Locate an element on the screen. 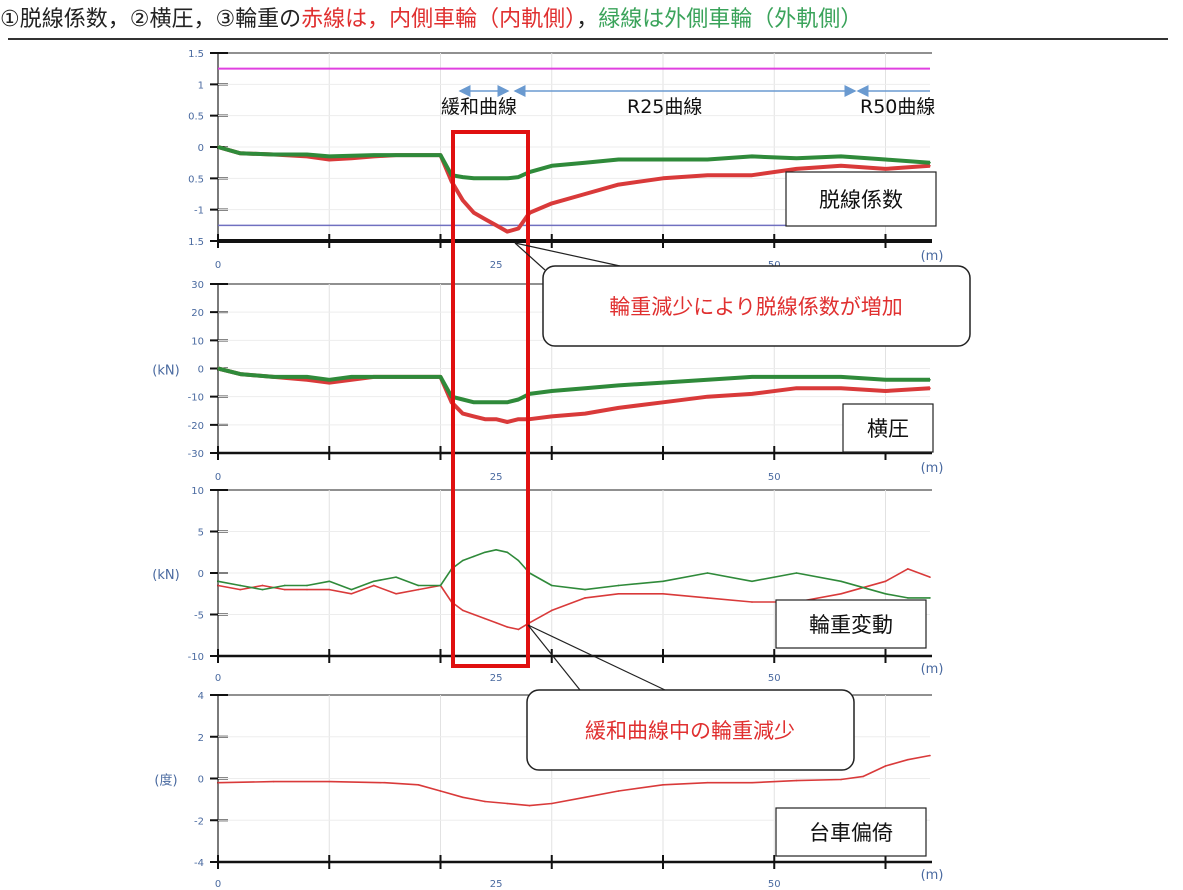  panel-0-ytick-label: -1 is located at coordinates (199, 211).